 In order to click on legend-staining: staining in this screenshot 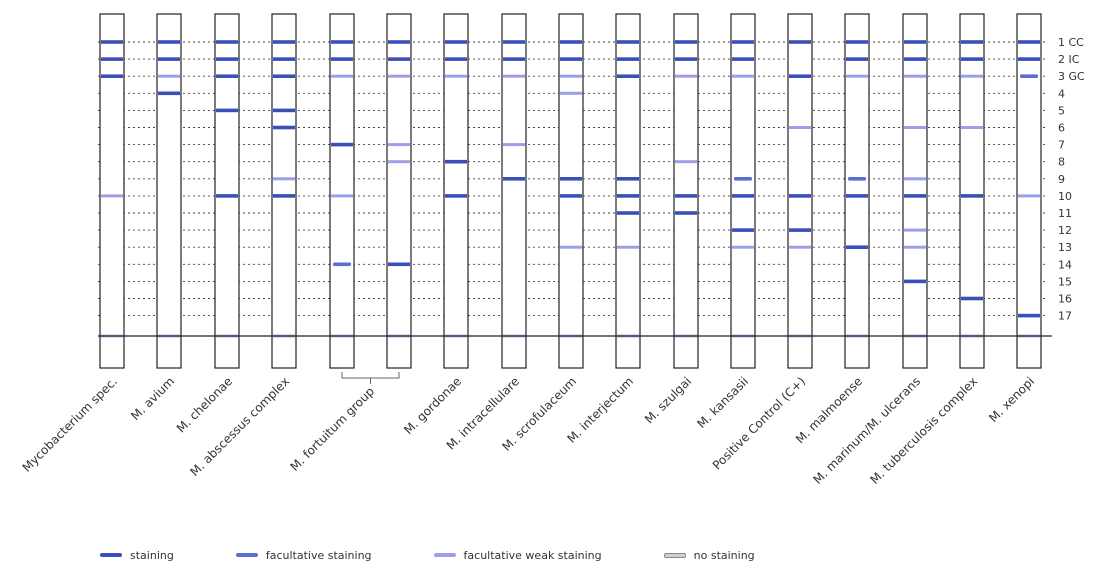, I will do `click(137, 555)`.